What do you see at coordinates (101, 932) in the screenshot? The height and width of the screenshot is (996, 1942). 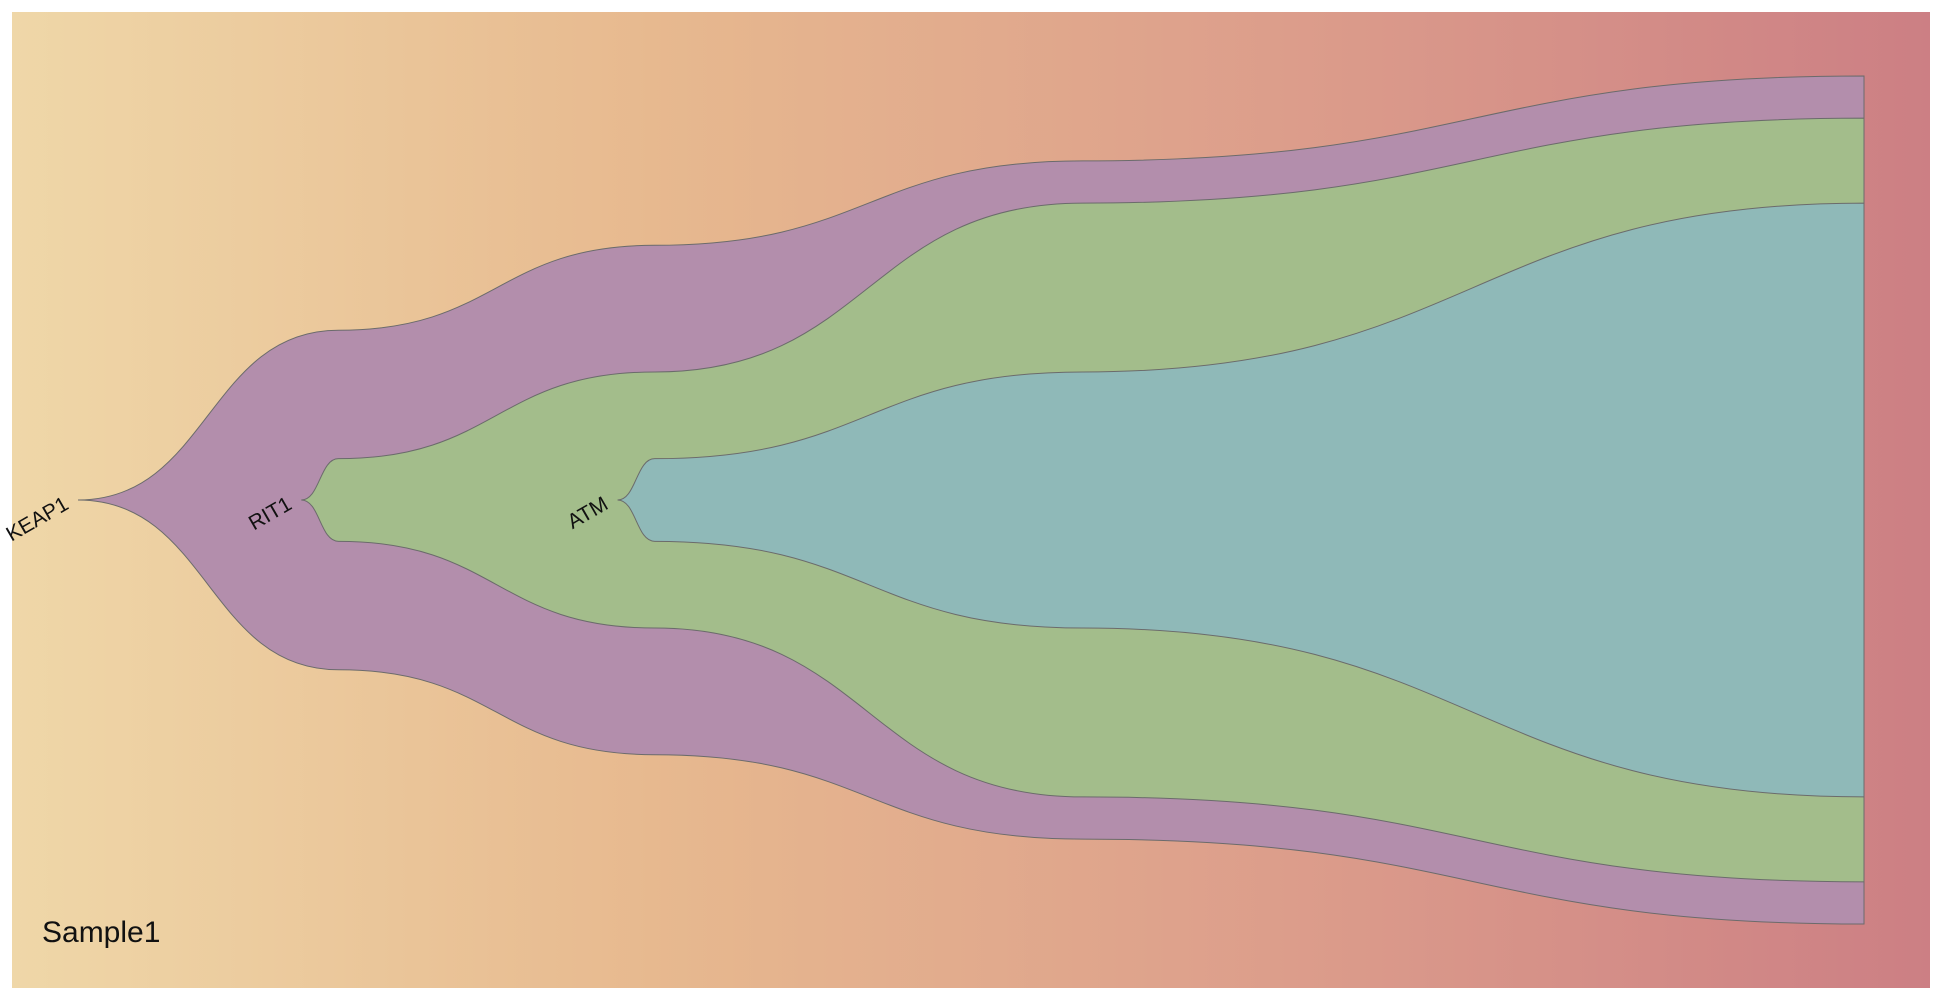 I see `sample-label: Sample1` at bounding box center [101, 932].